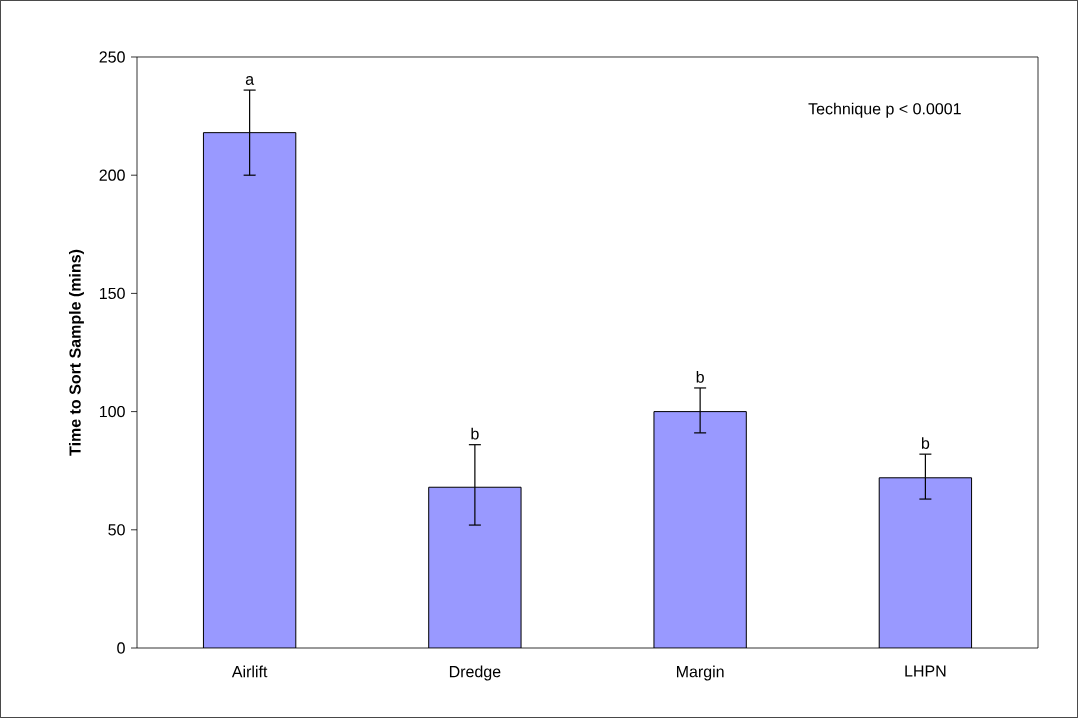  Describe the element at coordinates (121, 648) in the screenshot. I see `y-tick-label: 0` at that location.